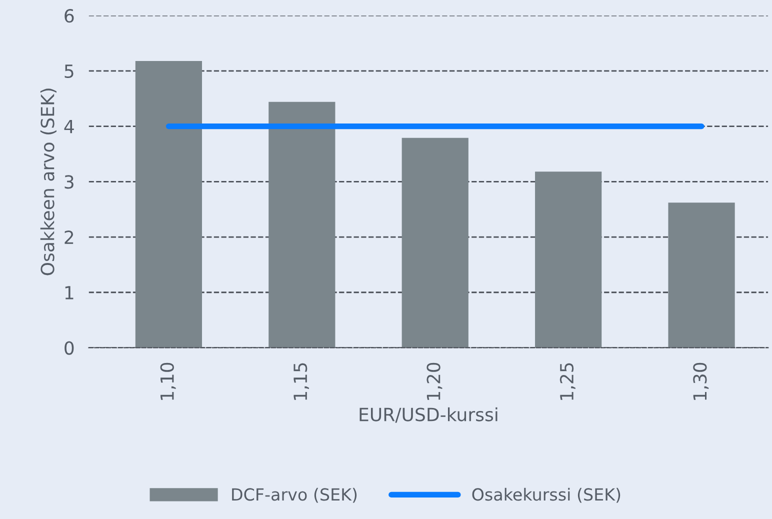 This screenshot has height=519, width=772. I want to click on x-tick-label: 1,25, so click(568, 381).